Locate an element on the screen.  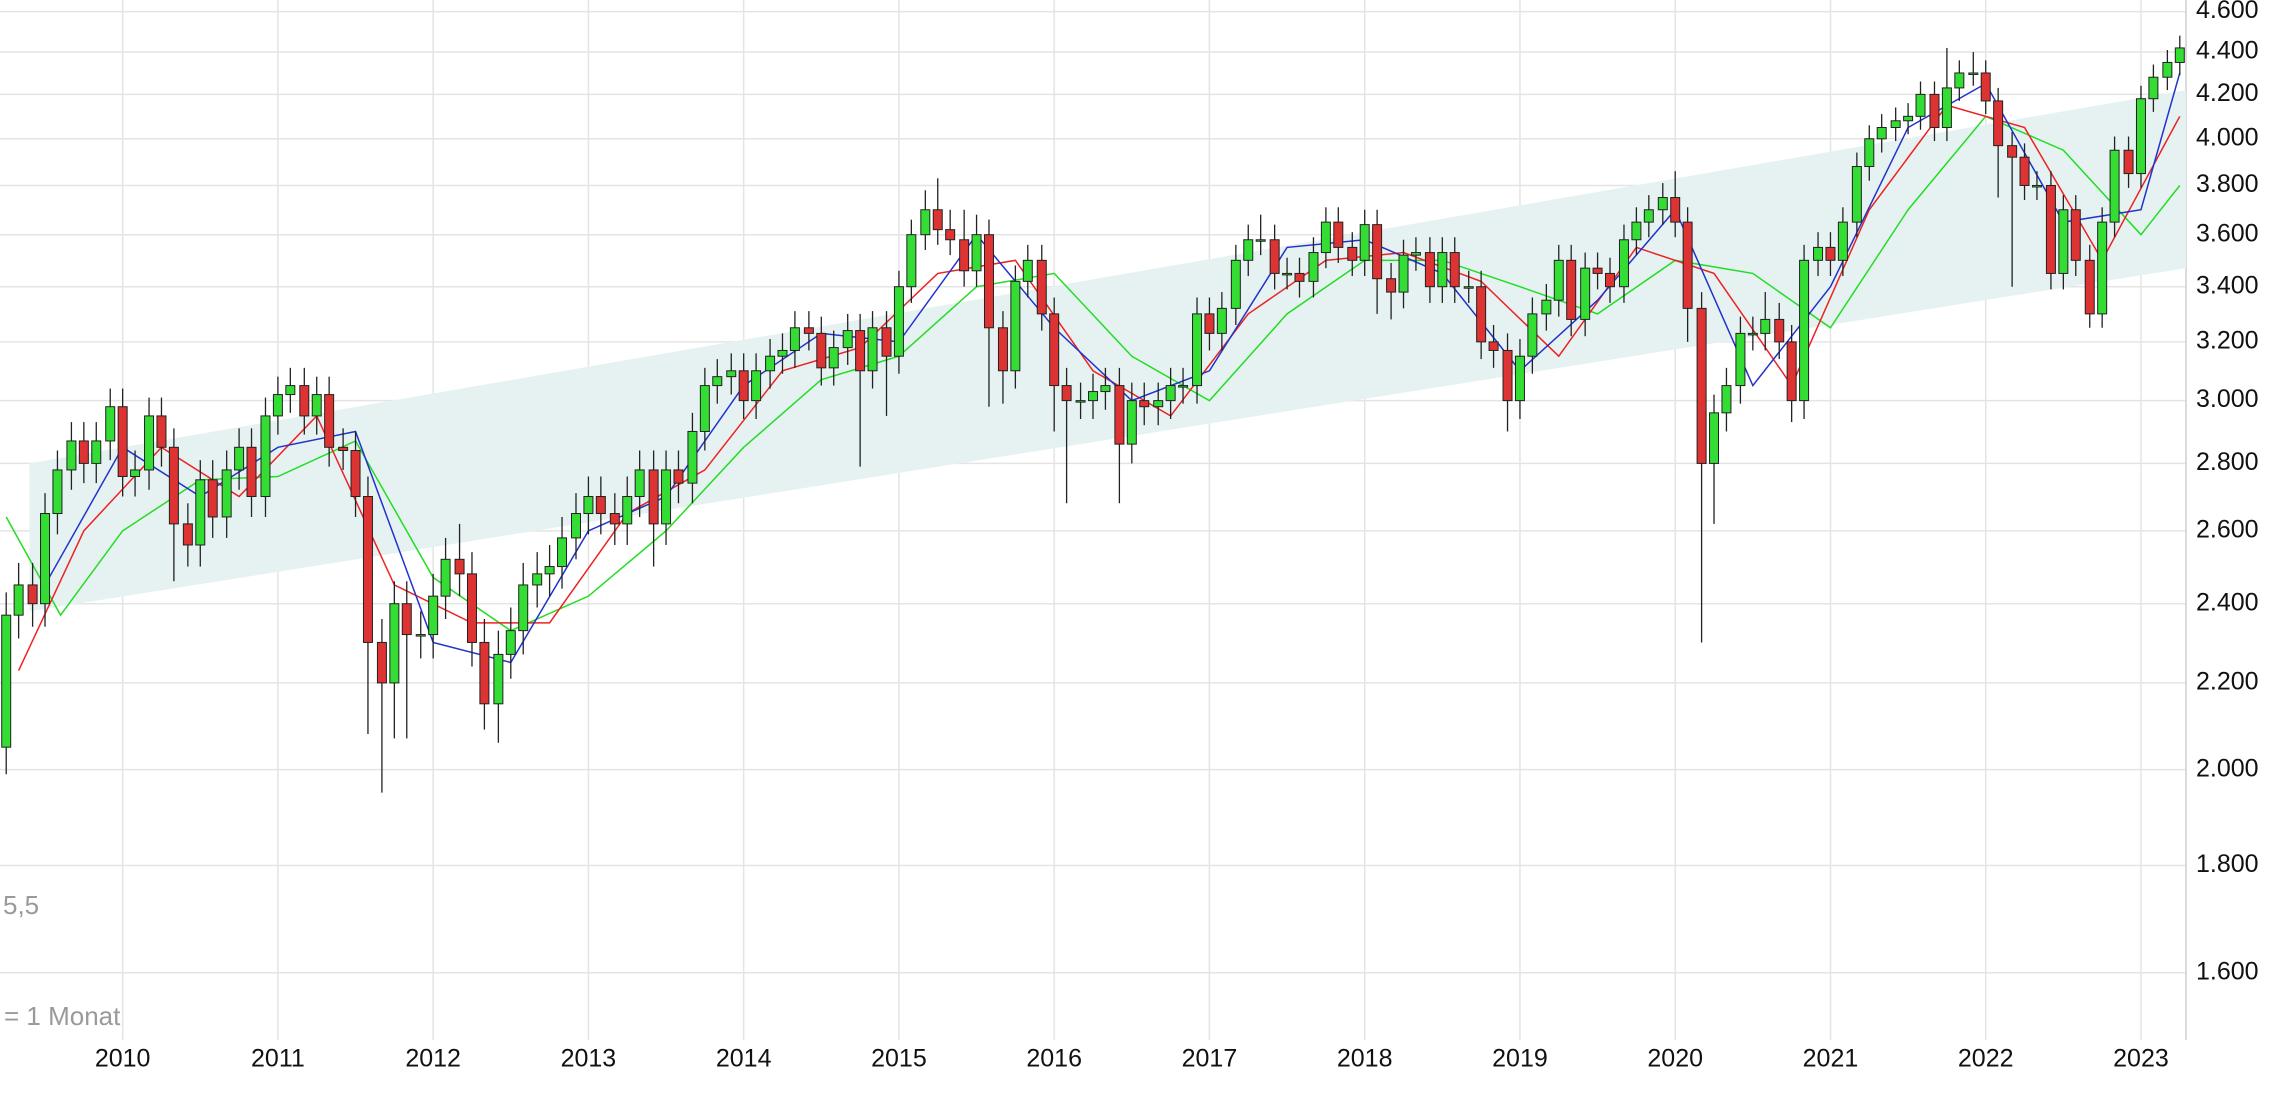
y-tick-label: 3.200 is located at coordinates (2227, 340).